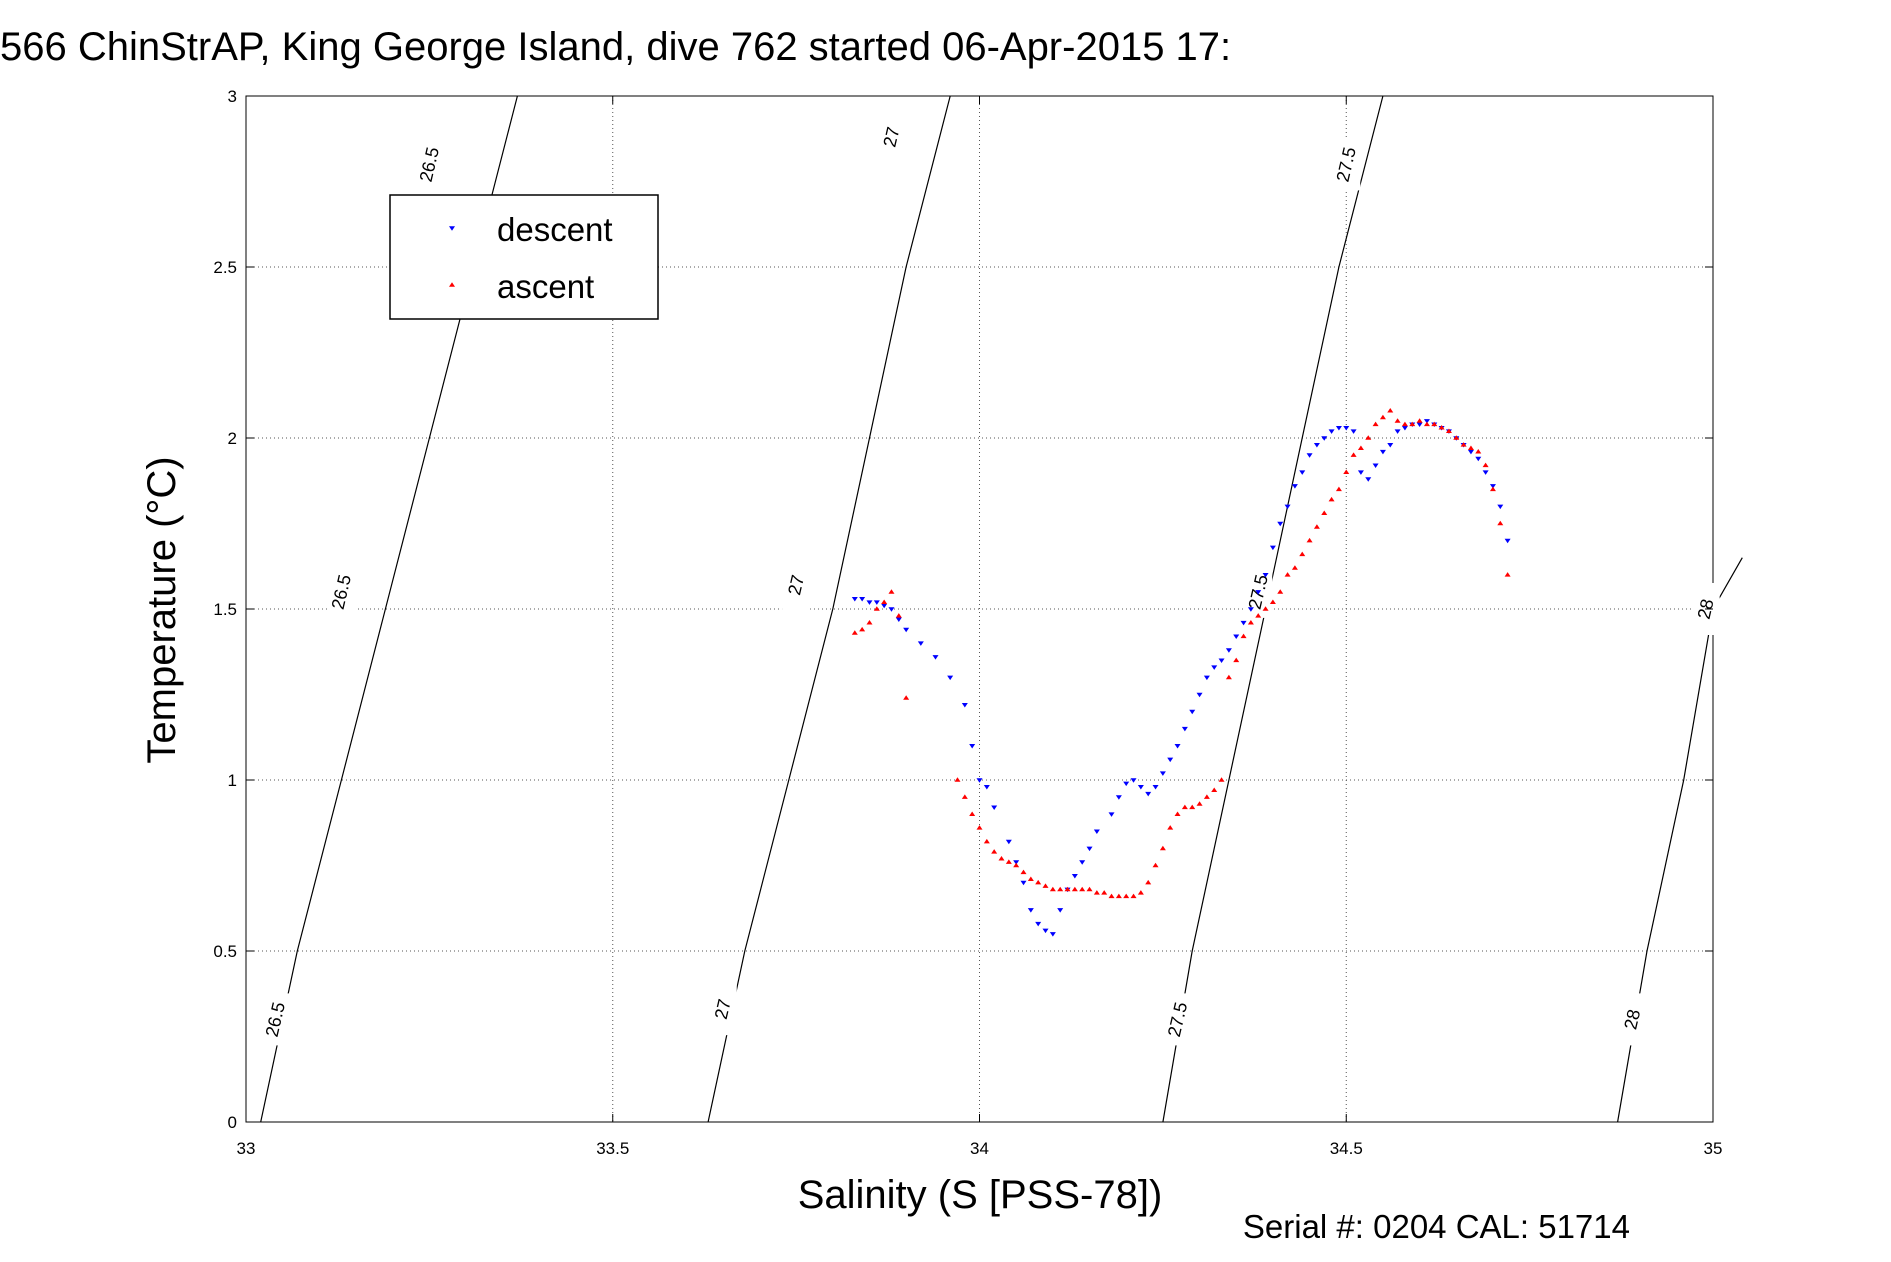 Image resolution: width=1891 pixels, height=1262 pixels. What do you see at coordinates (225, 609) in the screenshot?
I see `y-tick-label: 1.5` at bounding box center [225, 609].